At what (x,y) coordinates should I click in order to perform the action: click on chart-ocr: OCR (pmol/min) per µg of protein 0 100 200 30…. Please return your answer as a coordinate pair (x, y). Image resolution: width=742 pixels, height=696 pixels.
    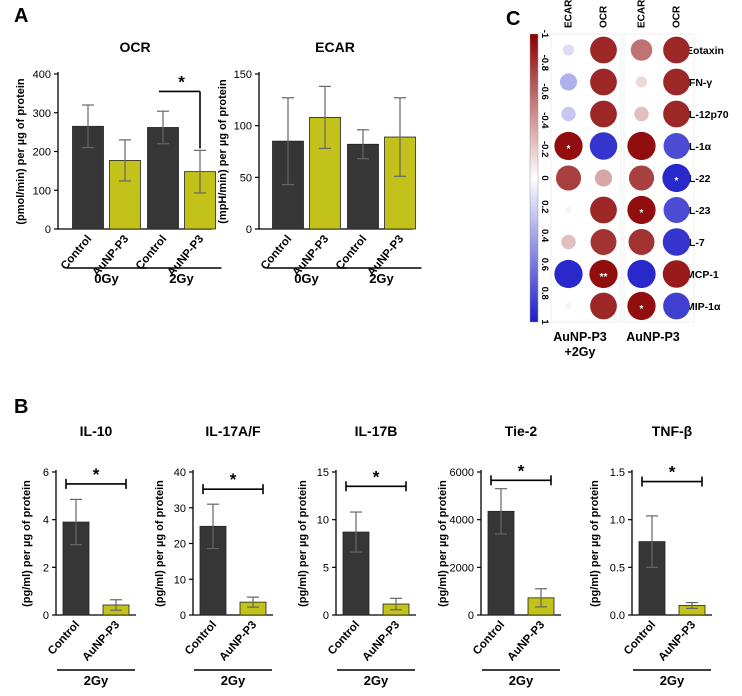
    Looking at the image, I should click on (118, 162).